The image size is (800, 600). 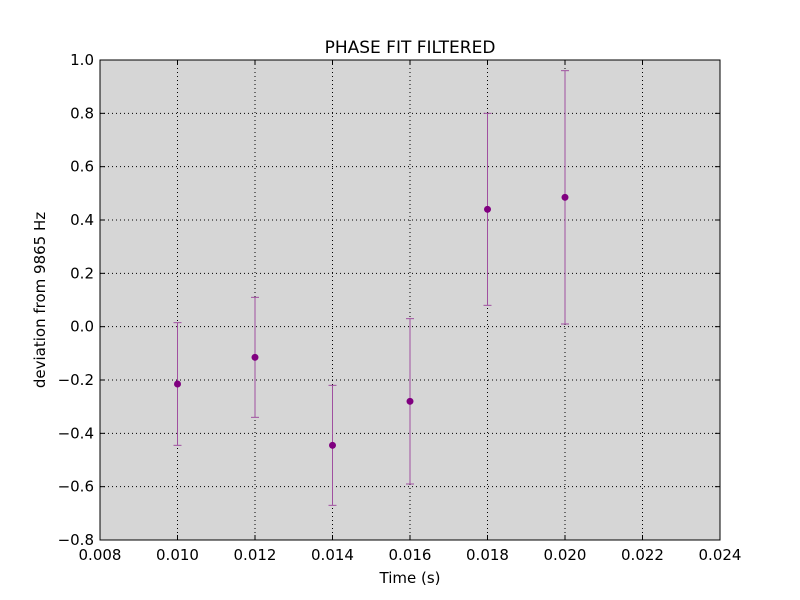 What do you see at coordinates (565, 555) in the screenshot?
I see `x-tick-label: 0.020` at bounding box center [565, 555].